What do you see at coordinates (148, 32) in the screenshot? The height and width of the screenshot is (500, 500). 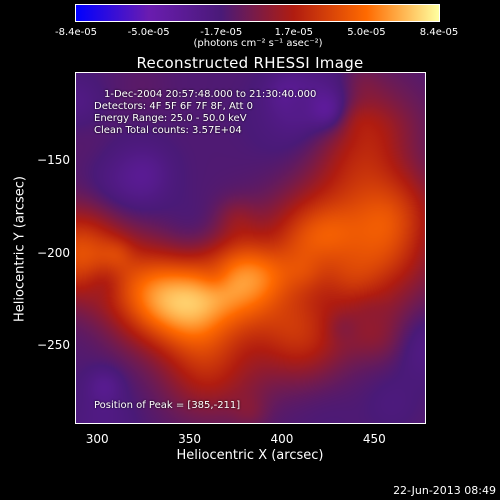 I see `colorbar-tick-label: -5.0e-05` at bounding box center [148, 32].